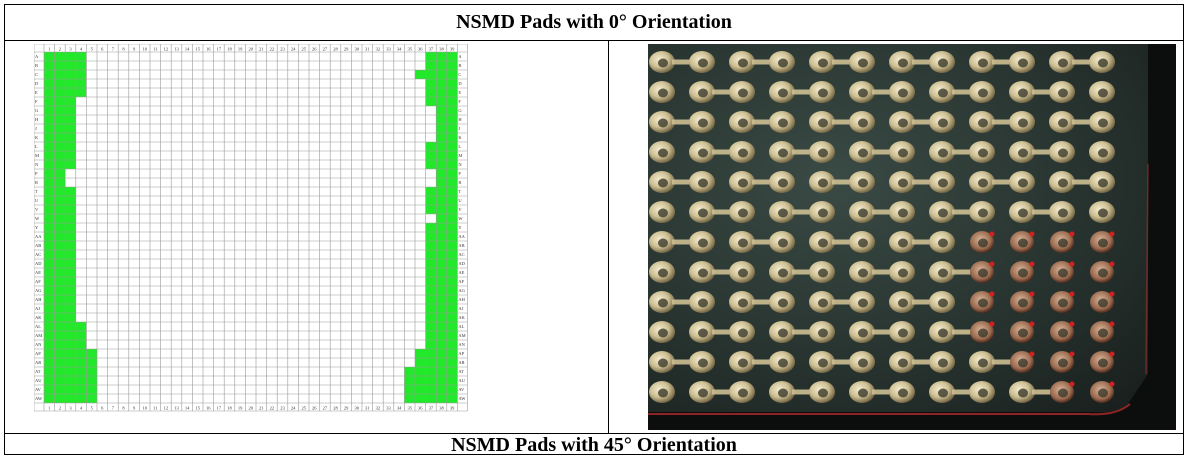 Image resolution: width=1188 pixels, height=457 pixels. What do you see at coordinates (335, 408) in the screenshot?
I see `column-label: 28` at bounding box center [335, 408].